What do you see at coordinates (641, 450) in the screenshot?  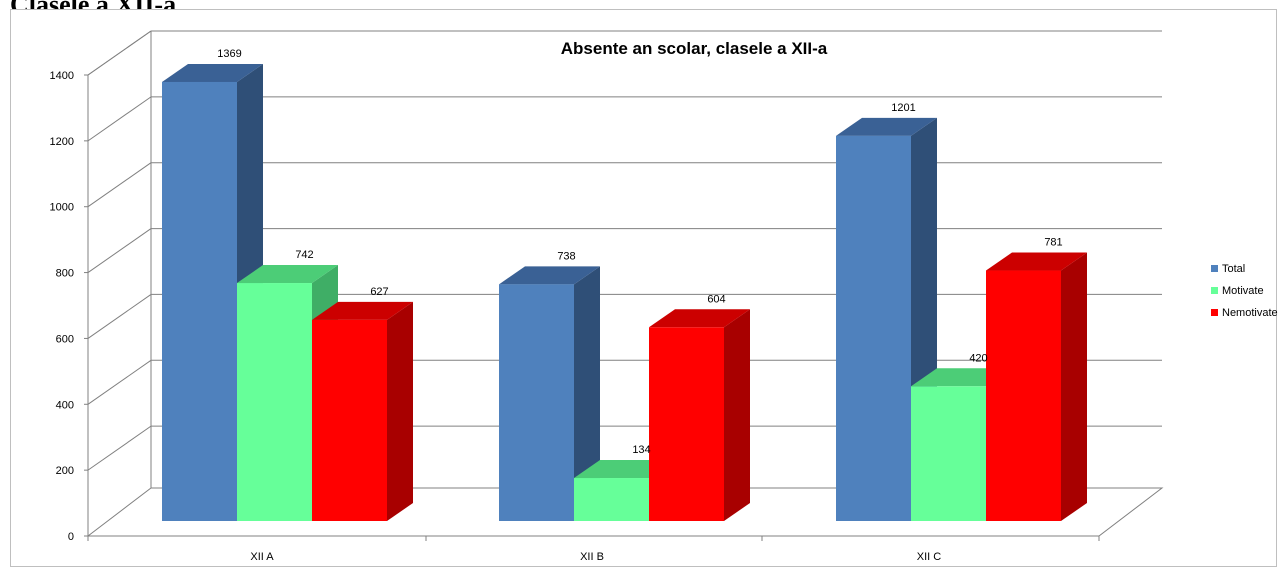 I see `data-label: 134` at bounding box center [641, 450].